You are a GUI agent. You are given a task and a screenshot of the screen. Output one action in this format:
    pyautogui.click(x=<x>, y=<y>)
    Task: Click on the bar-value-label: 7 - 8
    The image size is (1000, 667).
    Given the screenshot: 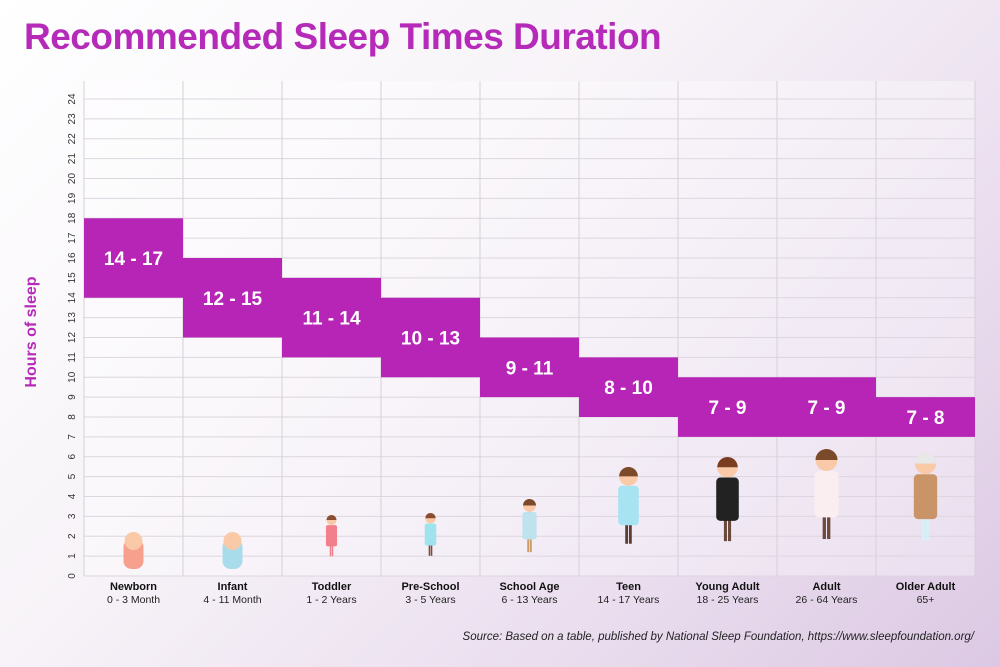 What is the action you would take?
    pyautogui.click(x=925, y=418)
    